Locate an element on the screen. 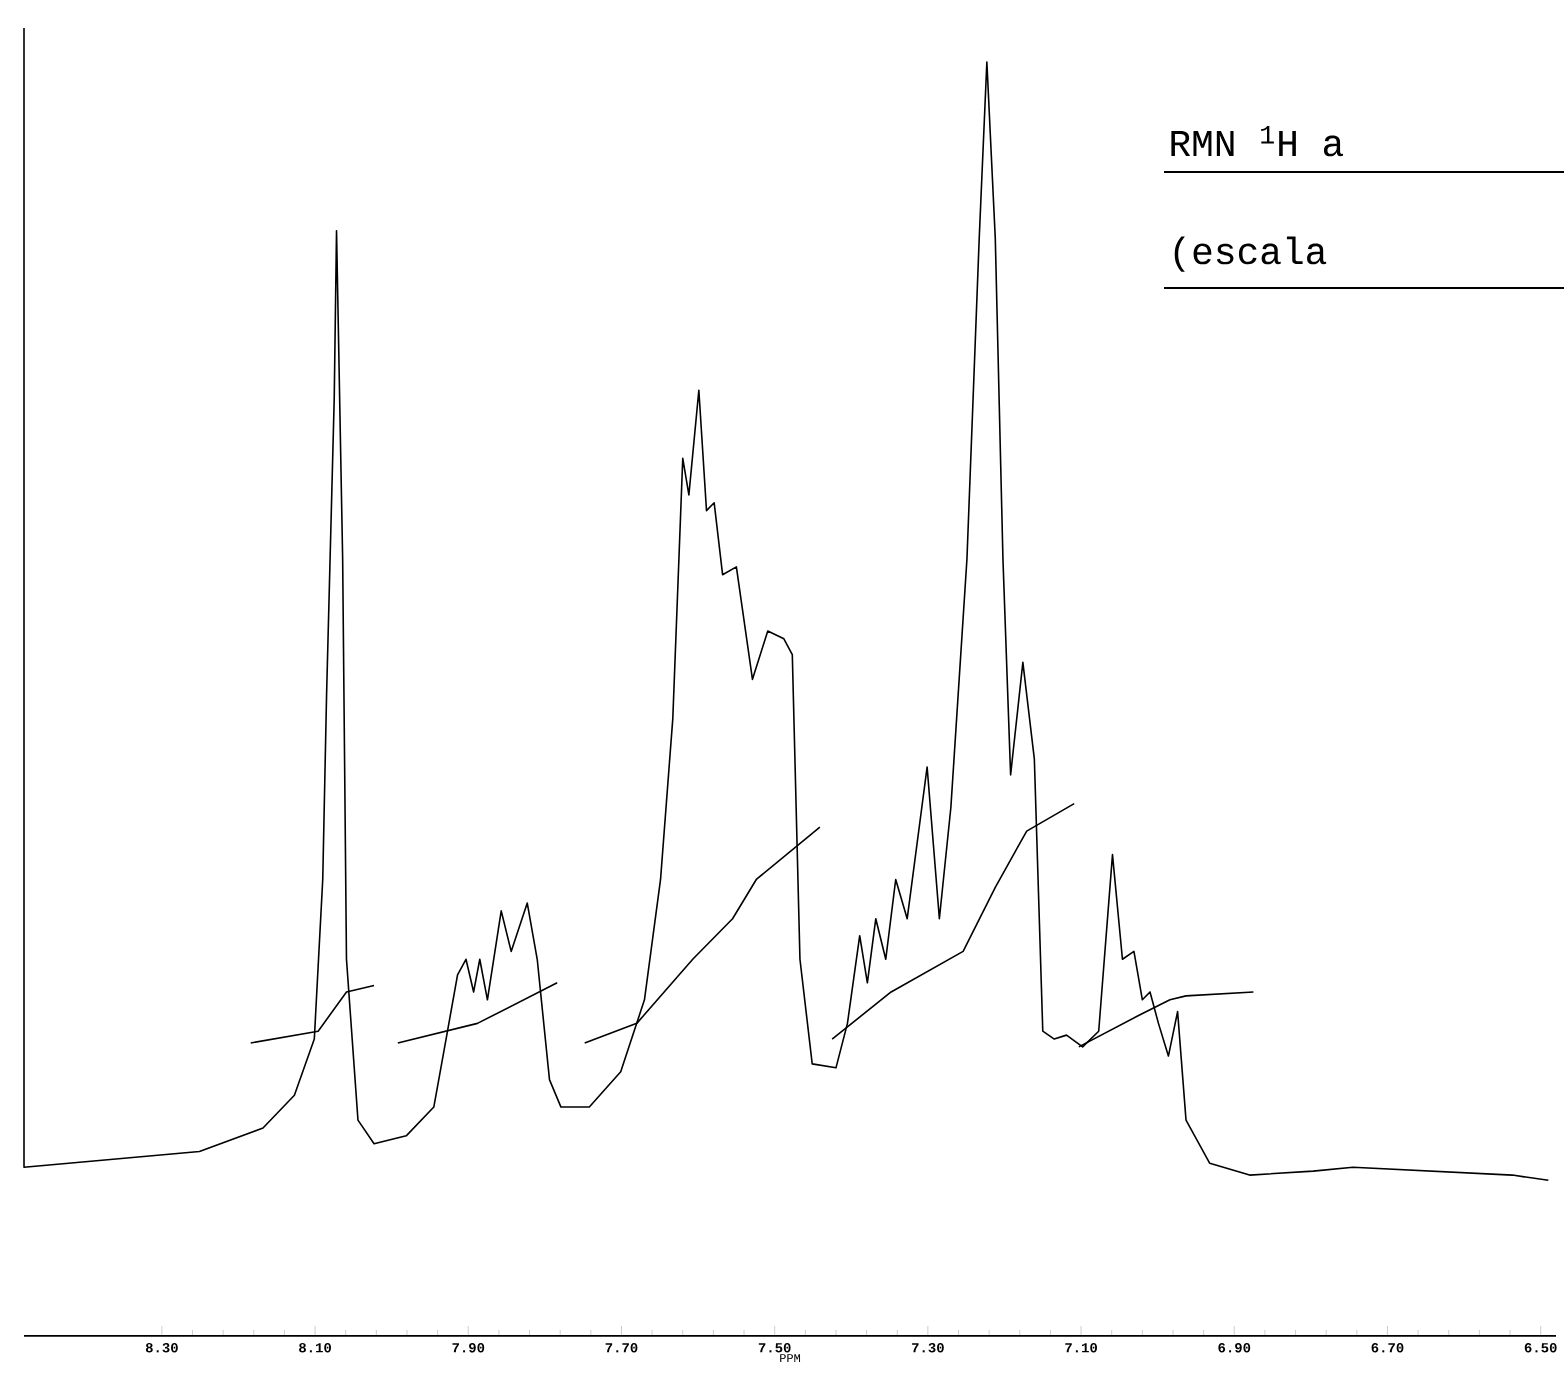 This screenshot has height=1400, width=1564. text: RMN $^{1}$H a is located at coordinates (1257, 141).